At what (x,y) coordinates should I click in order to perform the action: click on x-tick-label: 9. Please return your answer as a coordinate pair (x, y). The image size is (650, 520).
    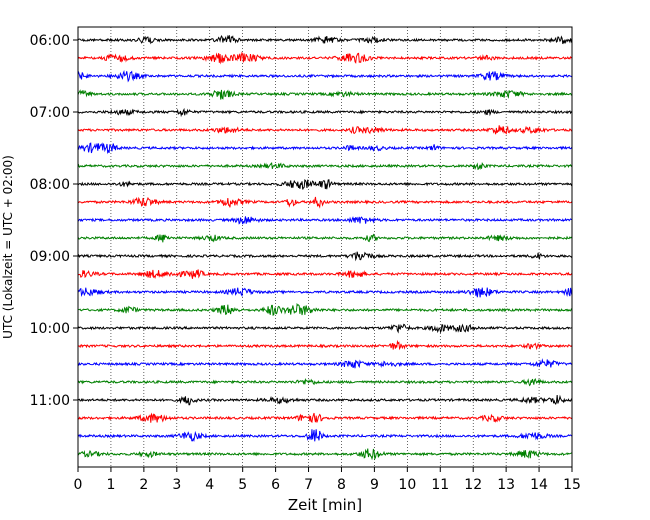
    Looking at the image, I should click on (374, 485).